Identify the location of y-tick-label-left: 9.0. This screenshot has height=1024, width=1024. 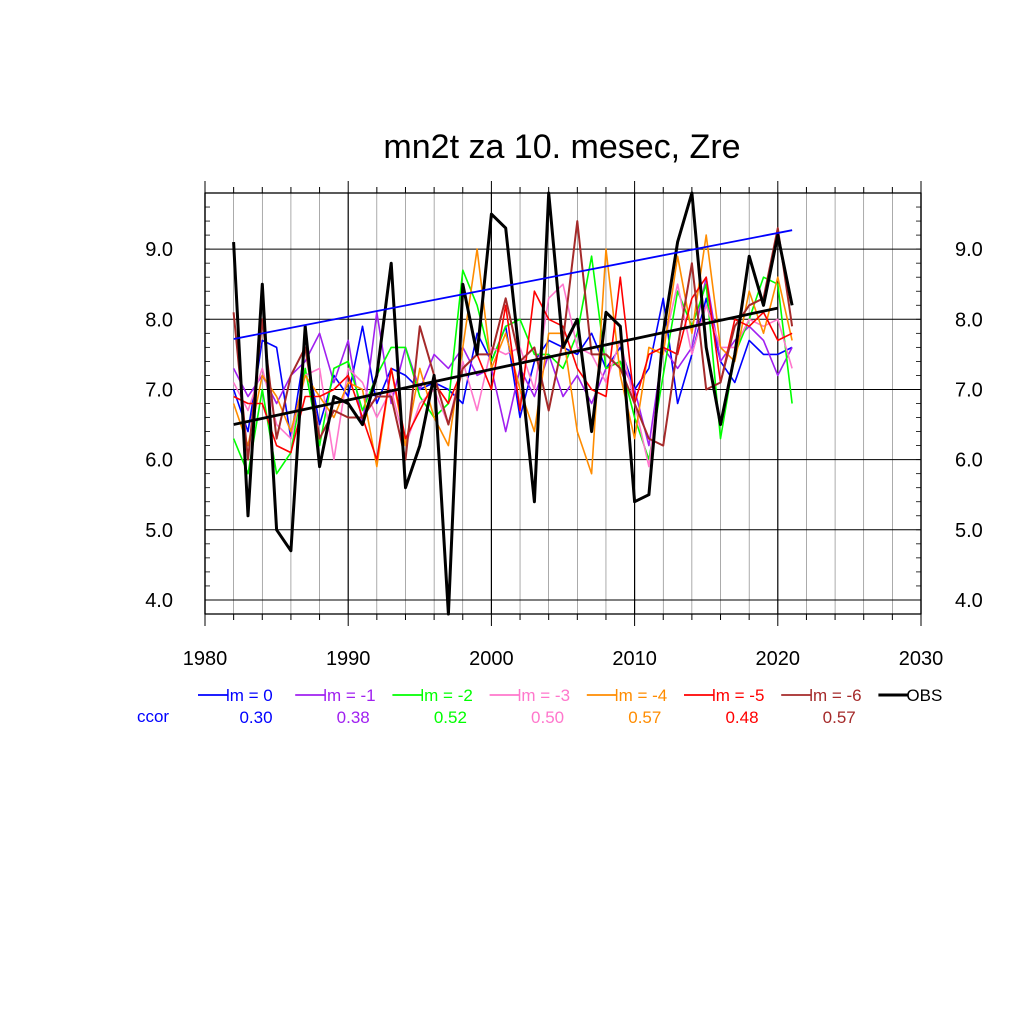
(159, 250).